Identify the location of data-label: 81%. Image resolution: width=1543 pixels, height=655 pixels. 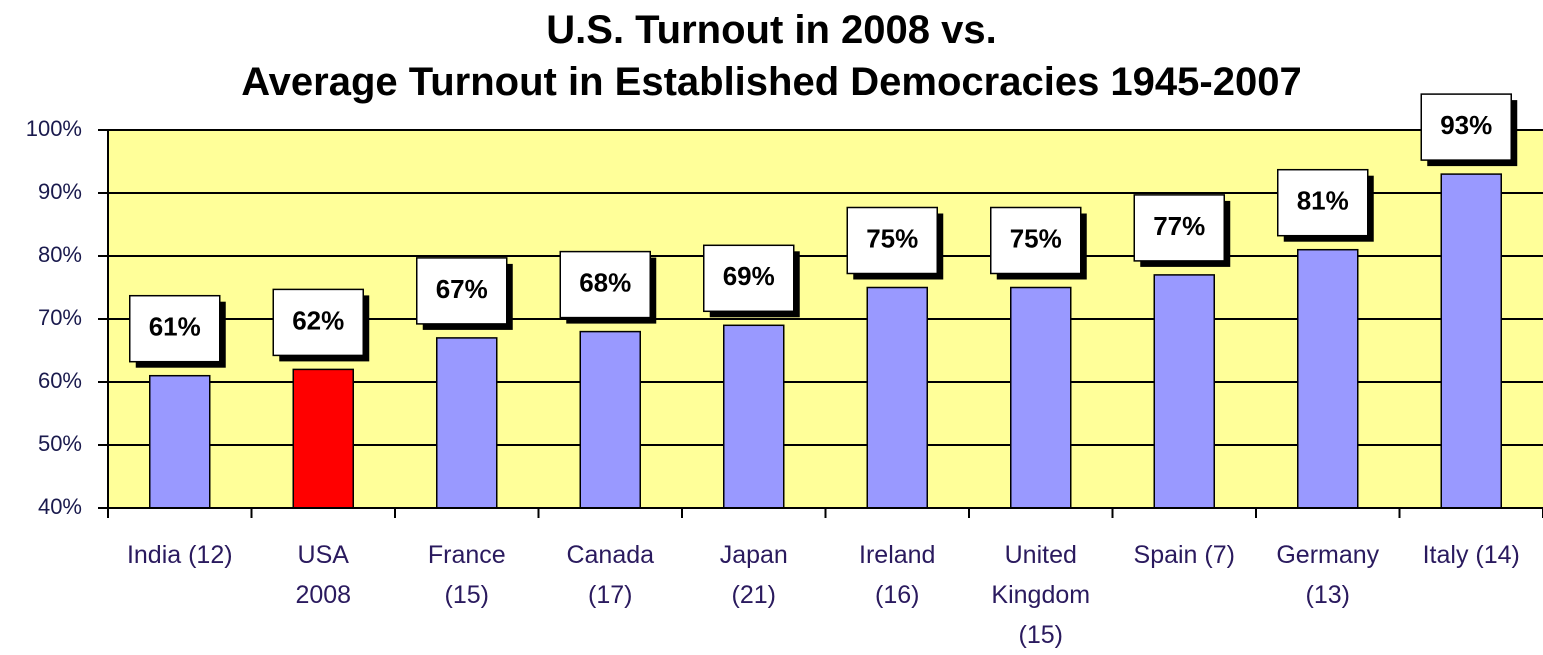
(1323, 201).